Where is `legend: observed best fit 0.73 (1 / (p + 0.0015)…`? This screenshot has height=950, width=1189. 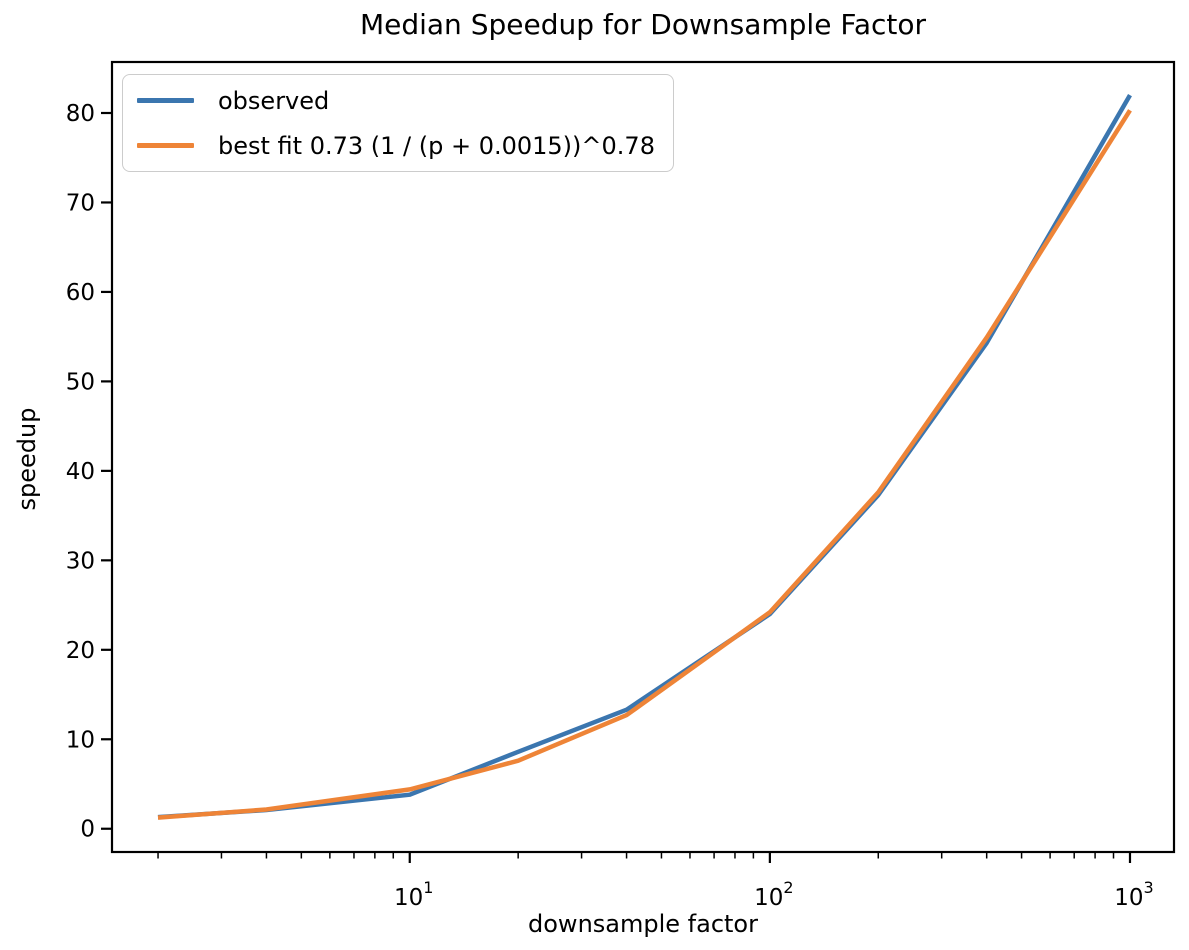 legend: observed best fit 0.73 (1 / (p + 0.0015)… is located at coordinates (398, 123).